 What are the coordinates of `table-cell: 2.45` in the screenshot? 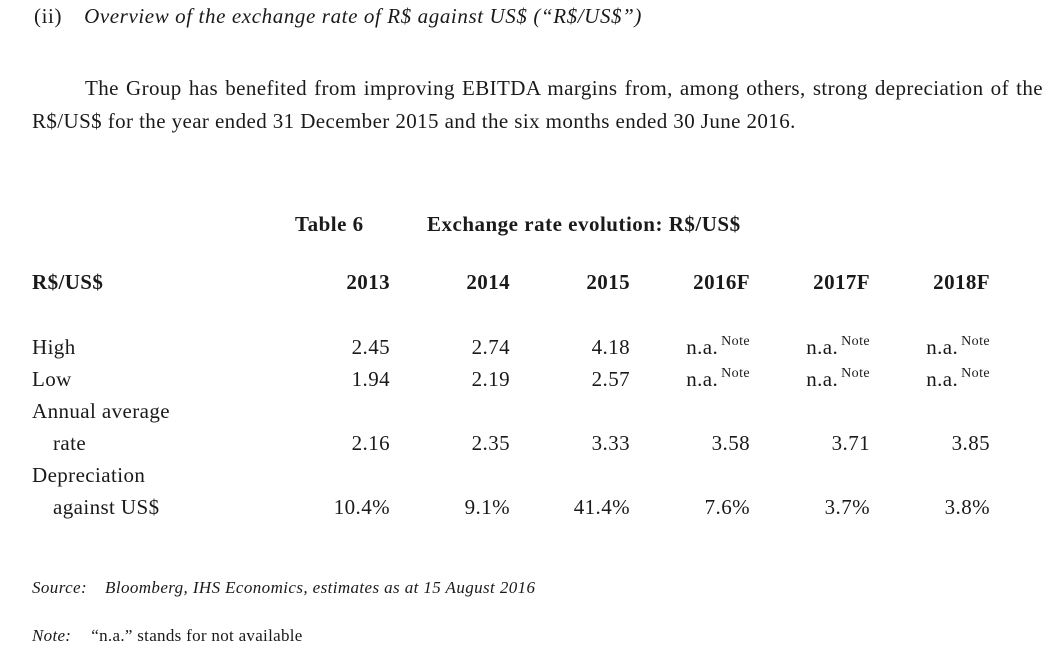 It's located at (370, 346).